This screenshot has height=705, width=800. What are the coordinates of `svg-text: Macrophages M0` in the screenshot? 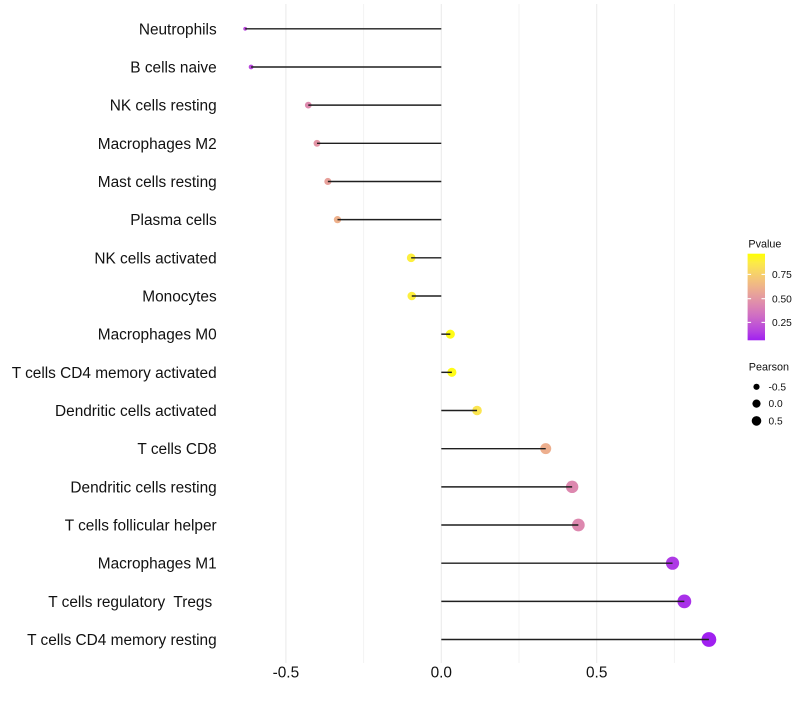 It's located at (157, 335).